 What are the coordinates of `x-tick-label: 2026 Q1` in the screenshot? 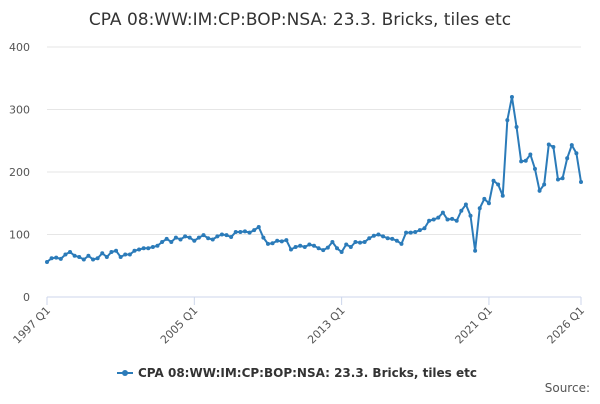 It's located at (566, 325).